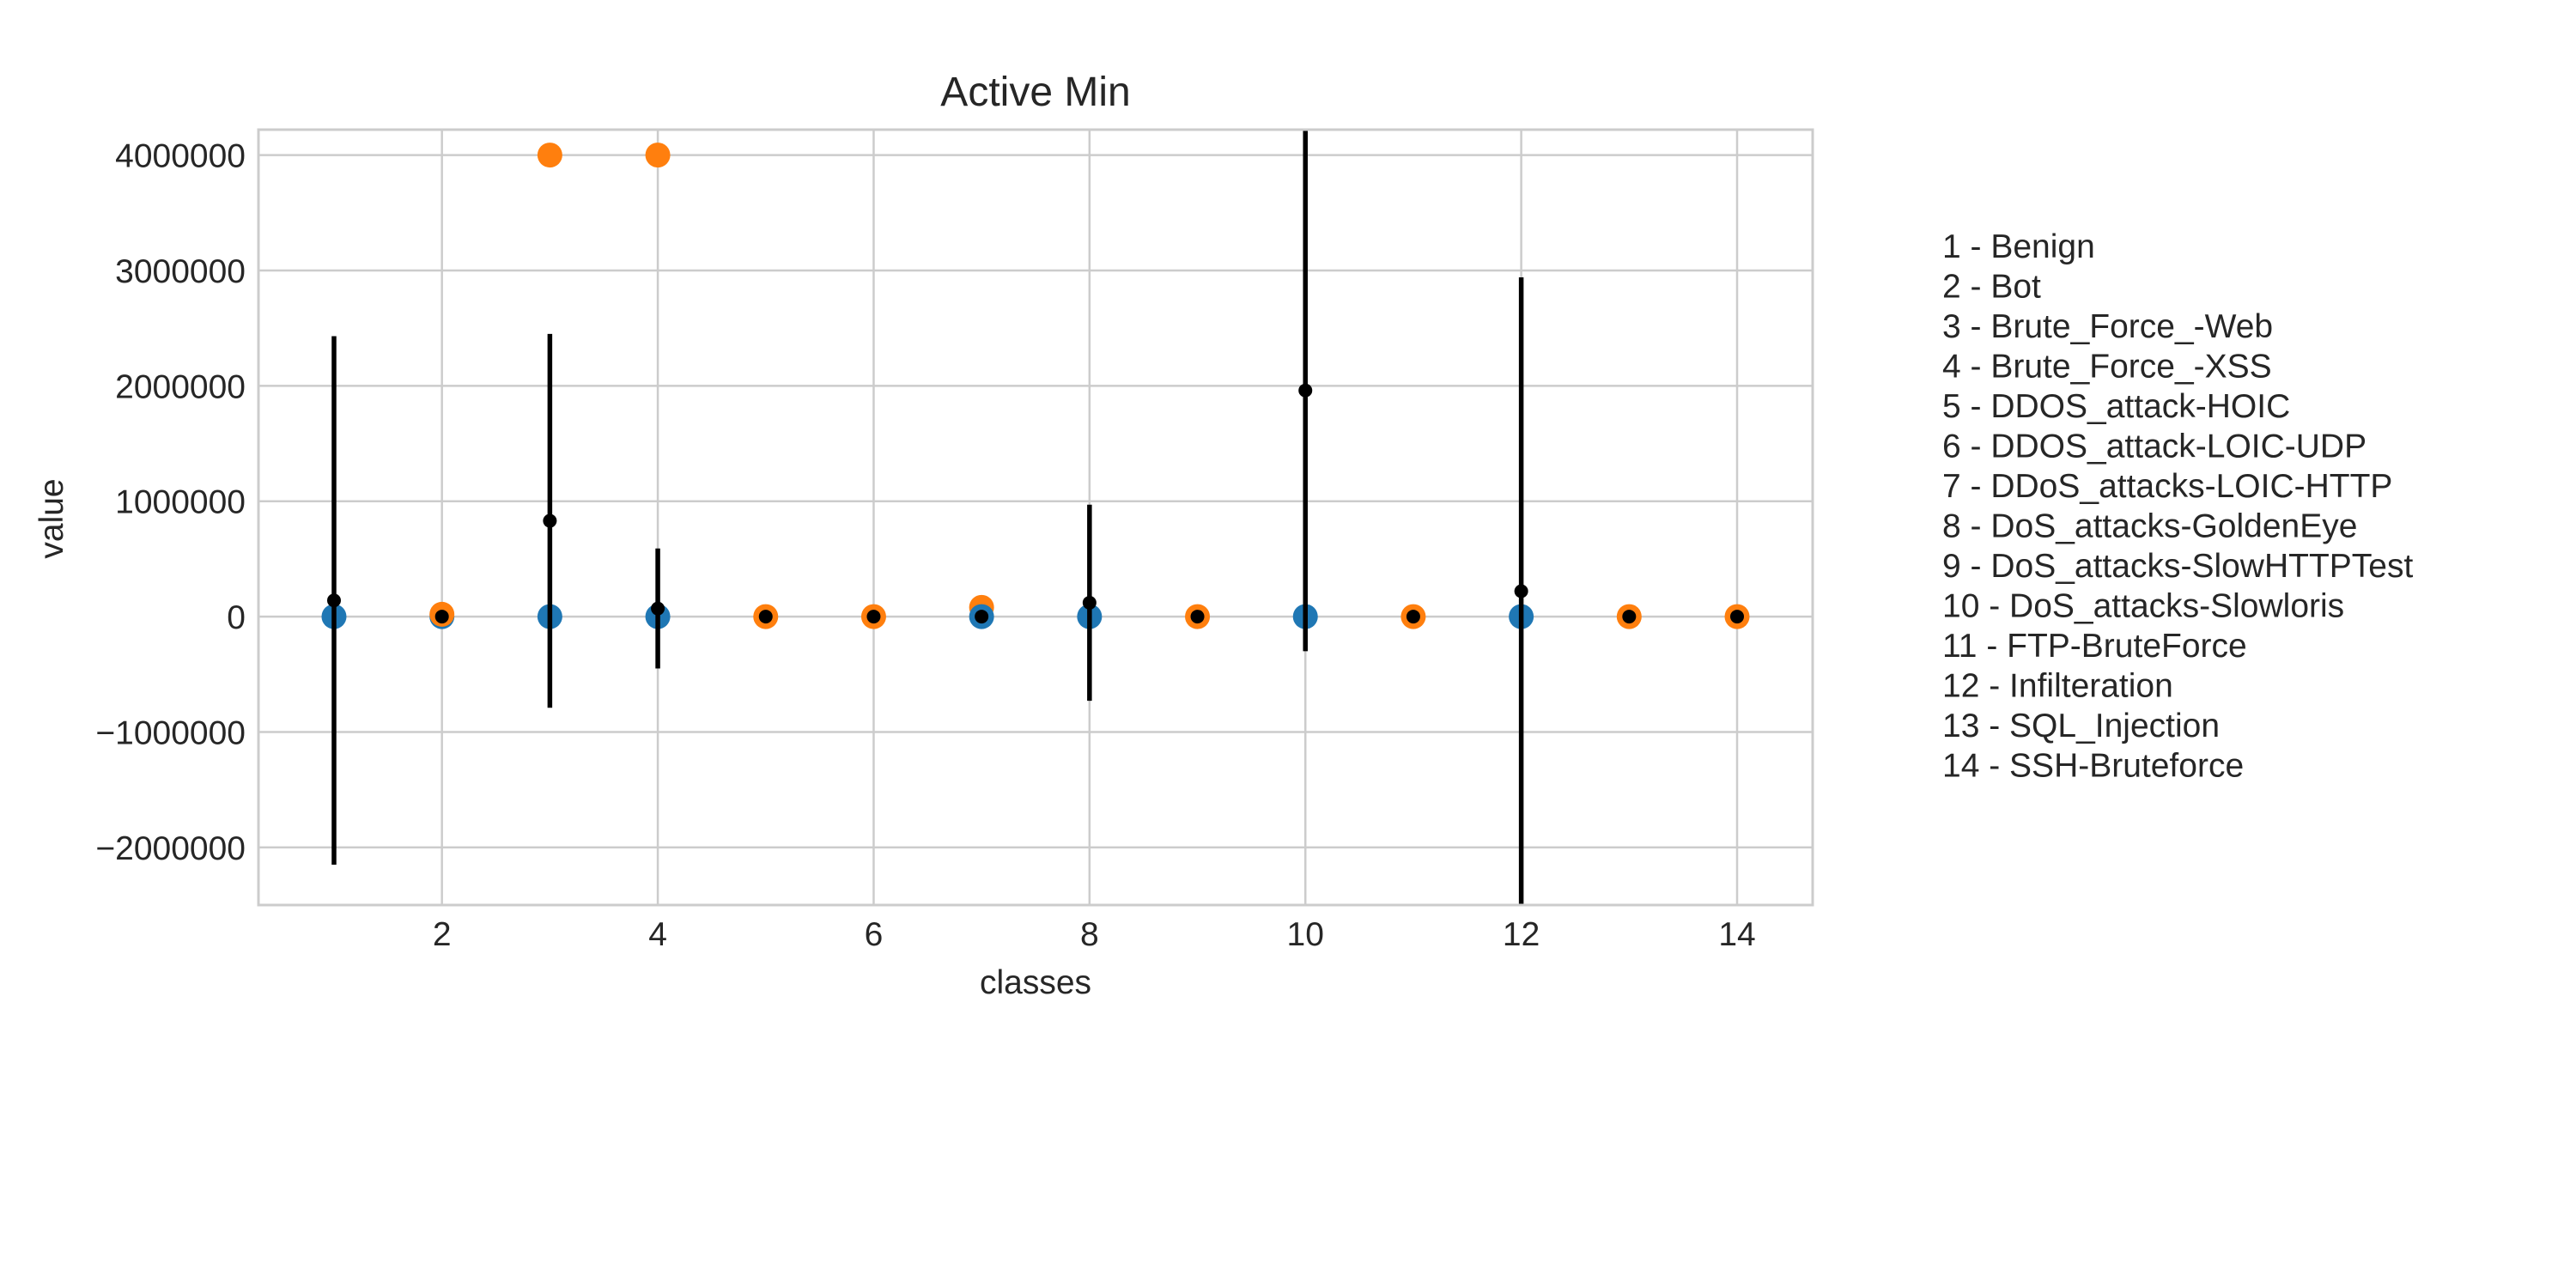 This screenshot has height=1288, width=2576. I want to click on legend-entry: 11 - FTP-BruteForce, so click(2094, 647).